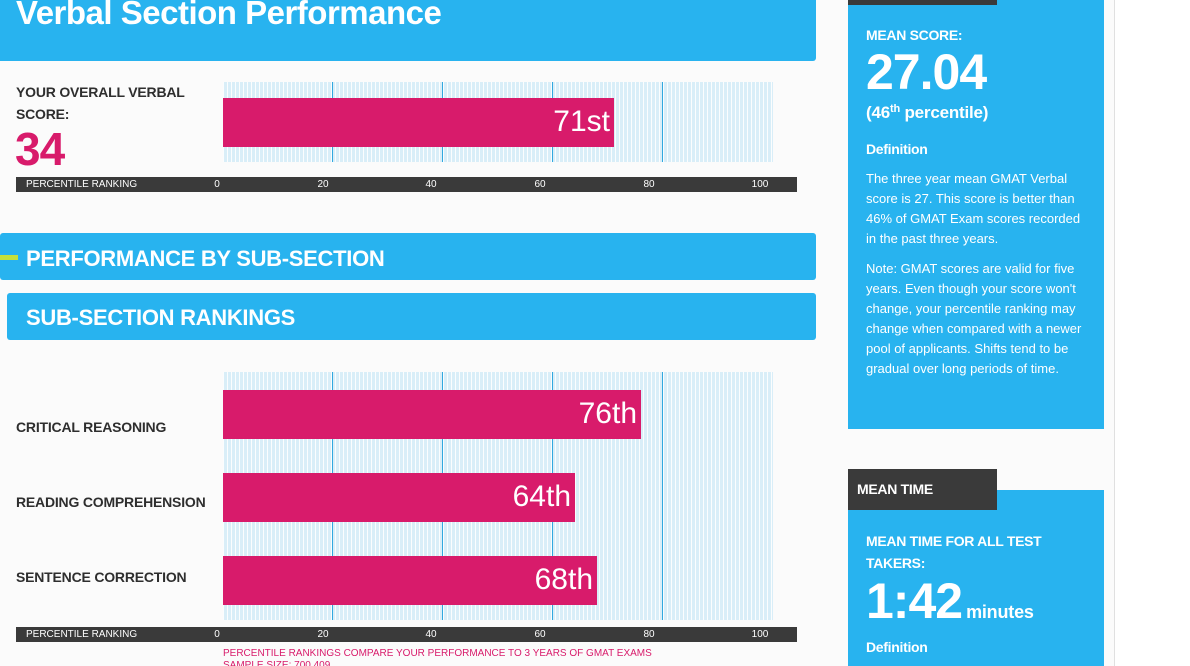 The image size is (1190, 666). I want to click on mean-time-value: 1:42 minutes, so click(950, 606).